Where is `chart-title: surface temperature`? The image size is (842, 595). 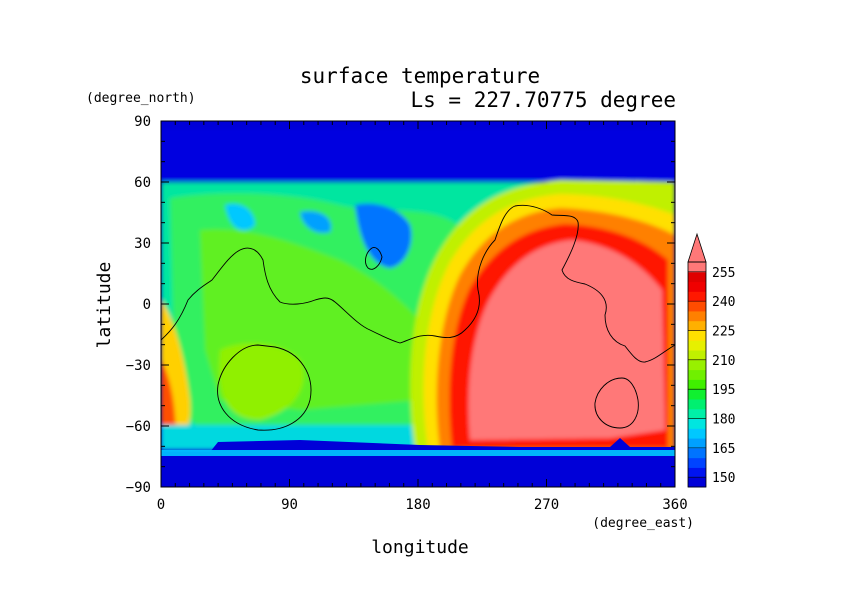 chart-title: surface temperature is located at coordinates (420, 76).